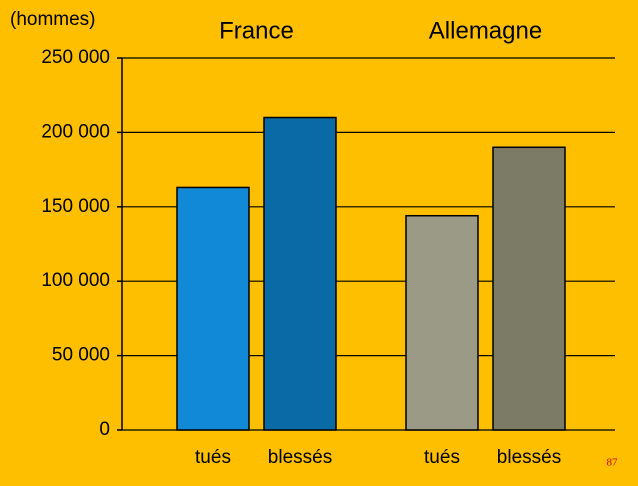 This screenshot has height=486, width=638. I want to click on y-axis-label: (hommes), so click(53, 19).